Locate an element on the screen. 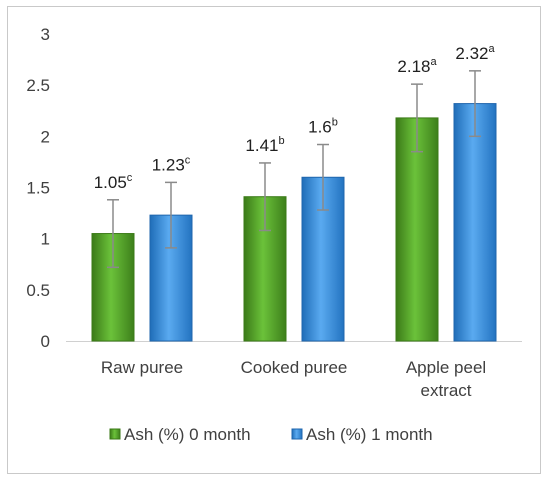 The image size is (550, 483). legend-label: Ash (%) 0 month is located at coordinates (187, 434).